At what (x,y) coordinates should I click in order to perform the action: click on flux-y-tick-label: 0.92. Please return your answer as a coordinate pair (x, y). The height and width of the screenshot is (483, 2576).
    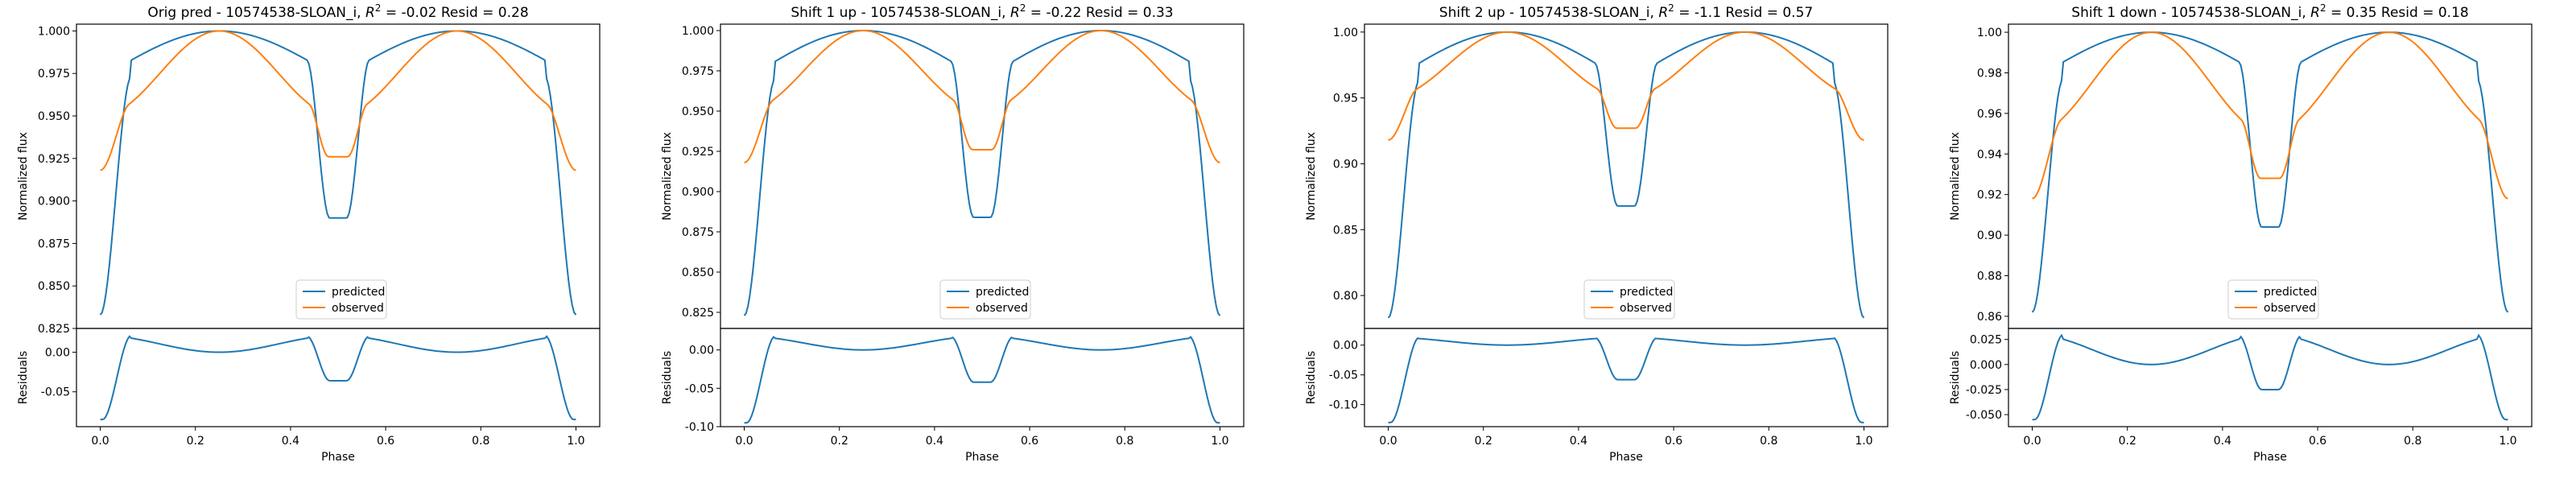
    Looking at the image, I should click on (1989, 195).